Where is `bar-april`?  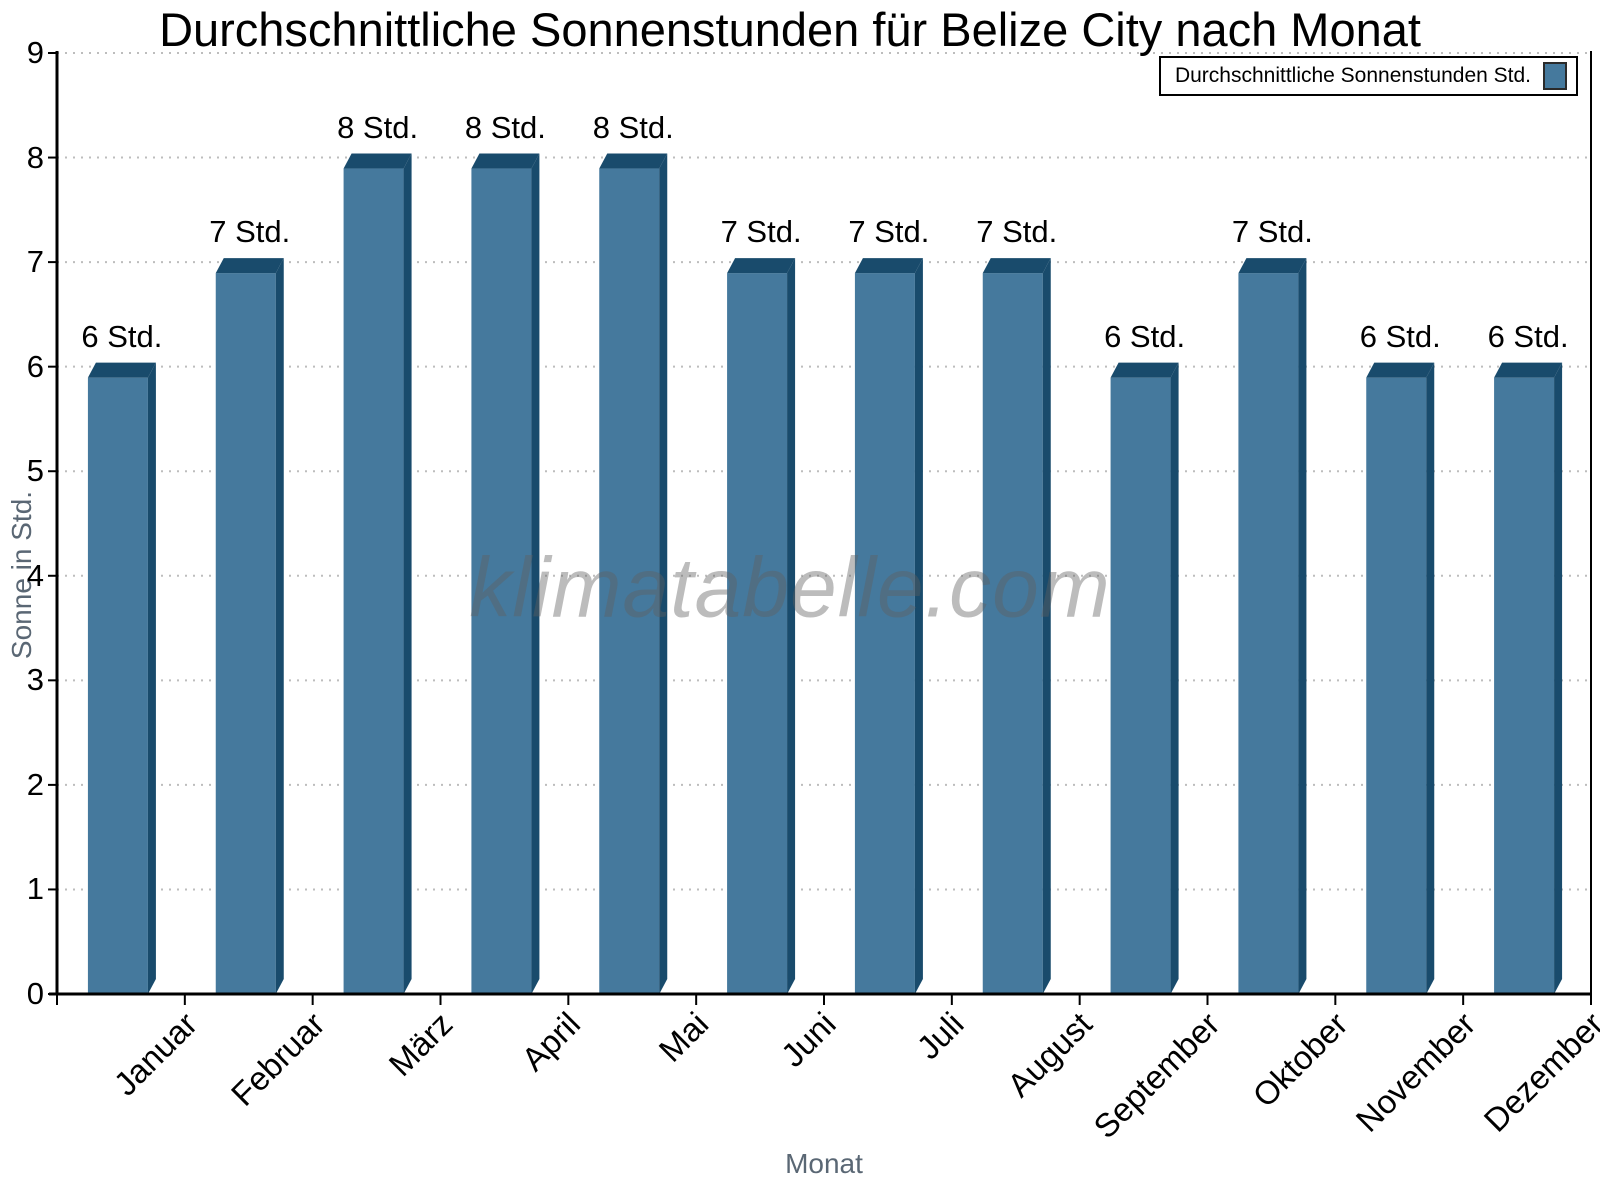 bar-april is located at coordinates (505, 574).